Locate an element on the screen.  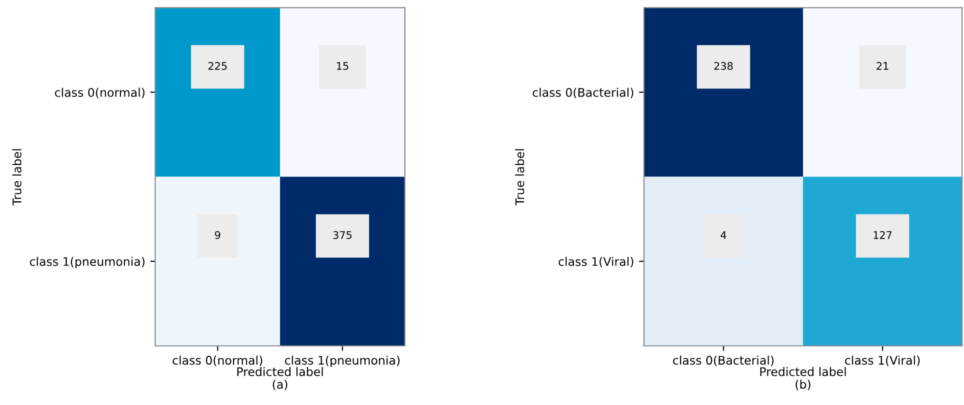
data-label: 21 is located at coordinates (882, 66).